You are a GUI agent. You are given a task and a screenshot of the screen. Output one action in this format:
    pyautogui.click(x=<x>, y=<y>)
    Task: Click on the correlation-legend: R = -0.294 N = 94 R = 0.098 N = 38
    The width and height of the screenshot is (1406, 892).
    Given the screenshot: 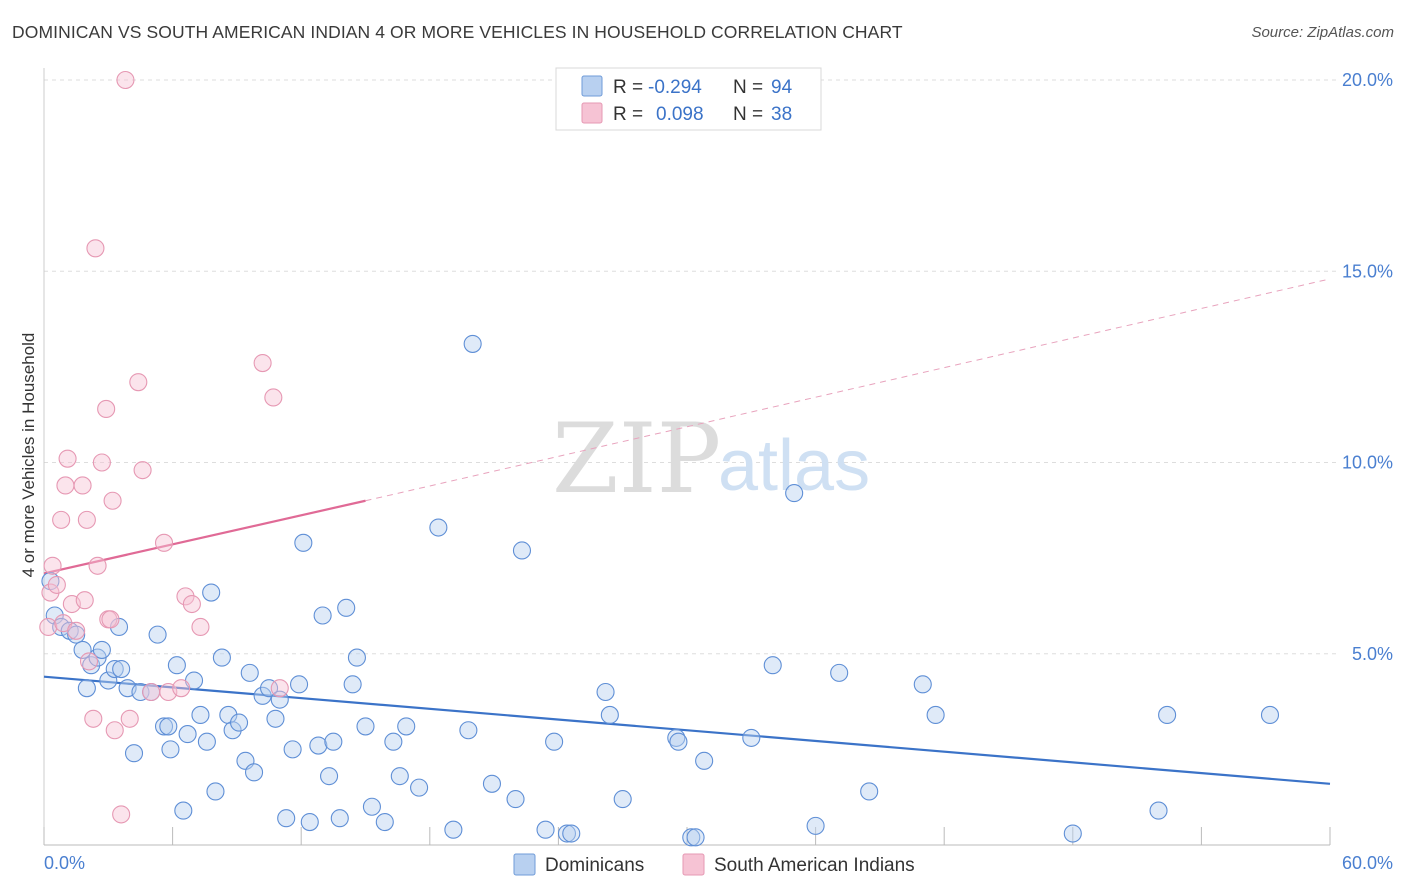 What is the action you would take?
    pyautogui.click(x=688, y=99)
    